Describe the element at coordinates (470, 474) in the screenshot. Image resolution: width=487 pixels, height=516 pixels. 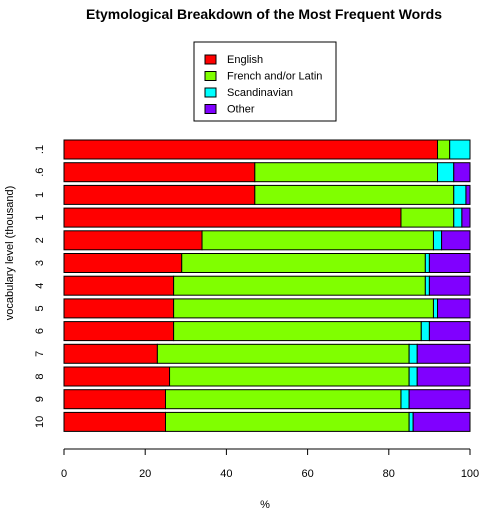
I see `x-tick-label: 100` at that location.